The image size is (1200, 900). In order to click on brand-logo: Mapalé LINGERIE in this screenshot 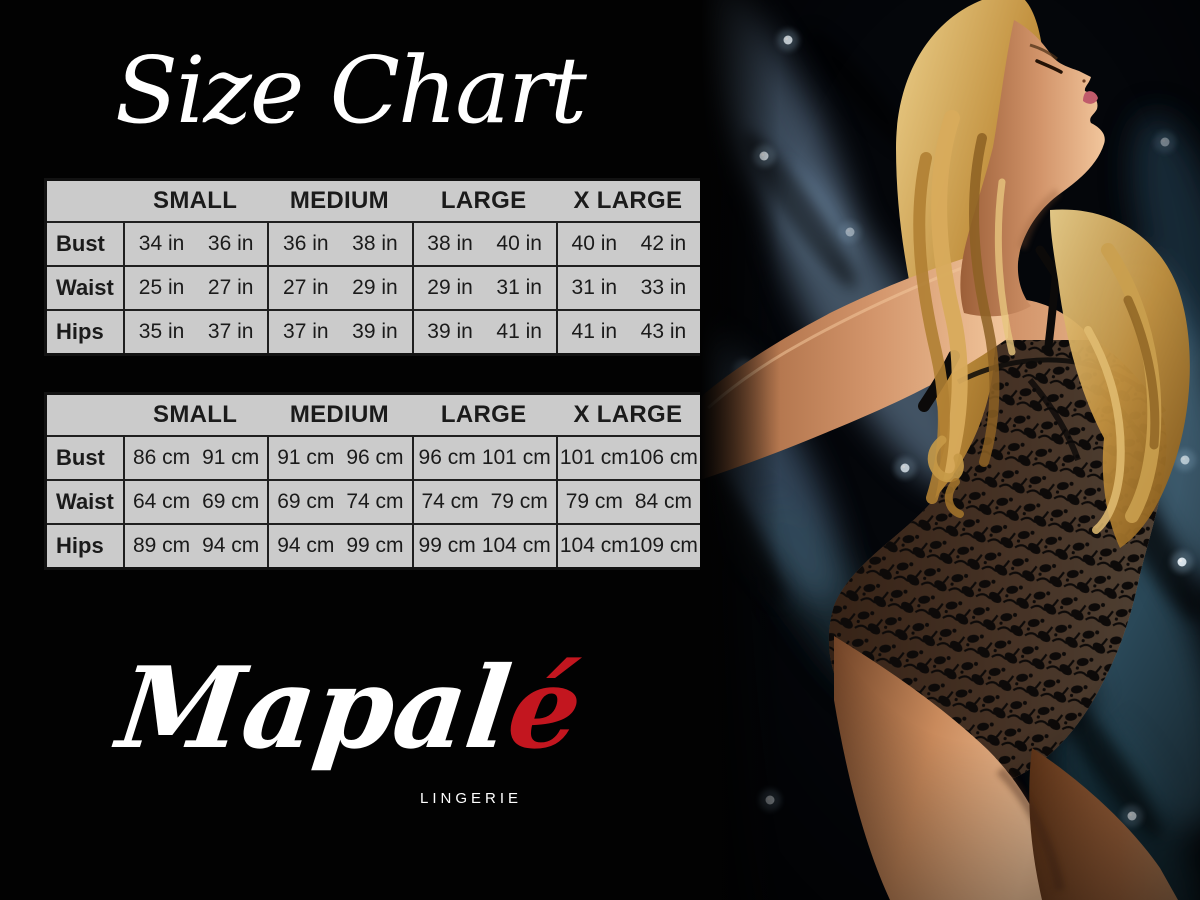, I will do `click(350, 736)`.